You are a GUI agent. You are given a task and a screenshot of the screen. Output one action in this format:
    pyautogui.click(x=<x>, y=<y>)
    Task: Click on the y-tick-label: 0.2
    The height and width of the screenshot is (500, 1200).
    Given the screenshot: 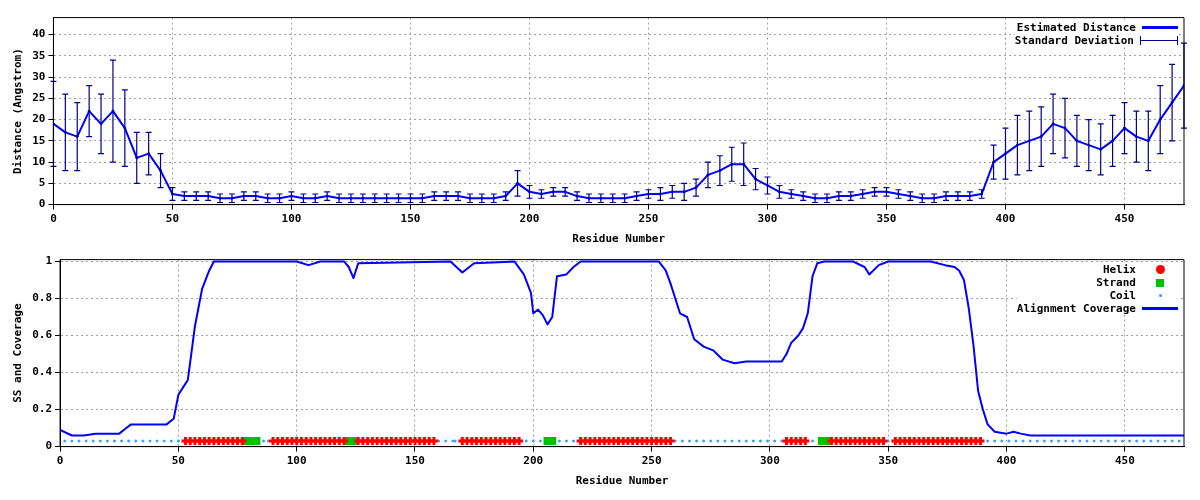 What is the action you would take?
    pyautogui.click(x=42, y=409)
    